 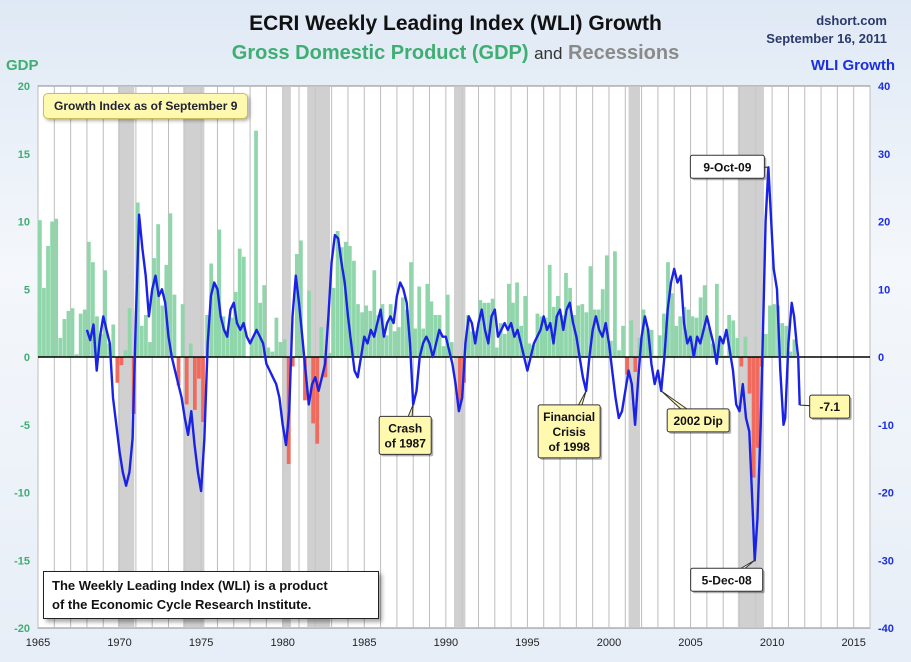 What do you see at coordinates (609, 643) in the screenshot?
I see `x-axis-tick-label: 2000` at bounding box center [609, 643].